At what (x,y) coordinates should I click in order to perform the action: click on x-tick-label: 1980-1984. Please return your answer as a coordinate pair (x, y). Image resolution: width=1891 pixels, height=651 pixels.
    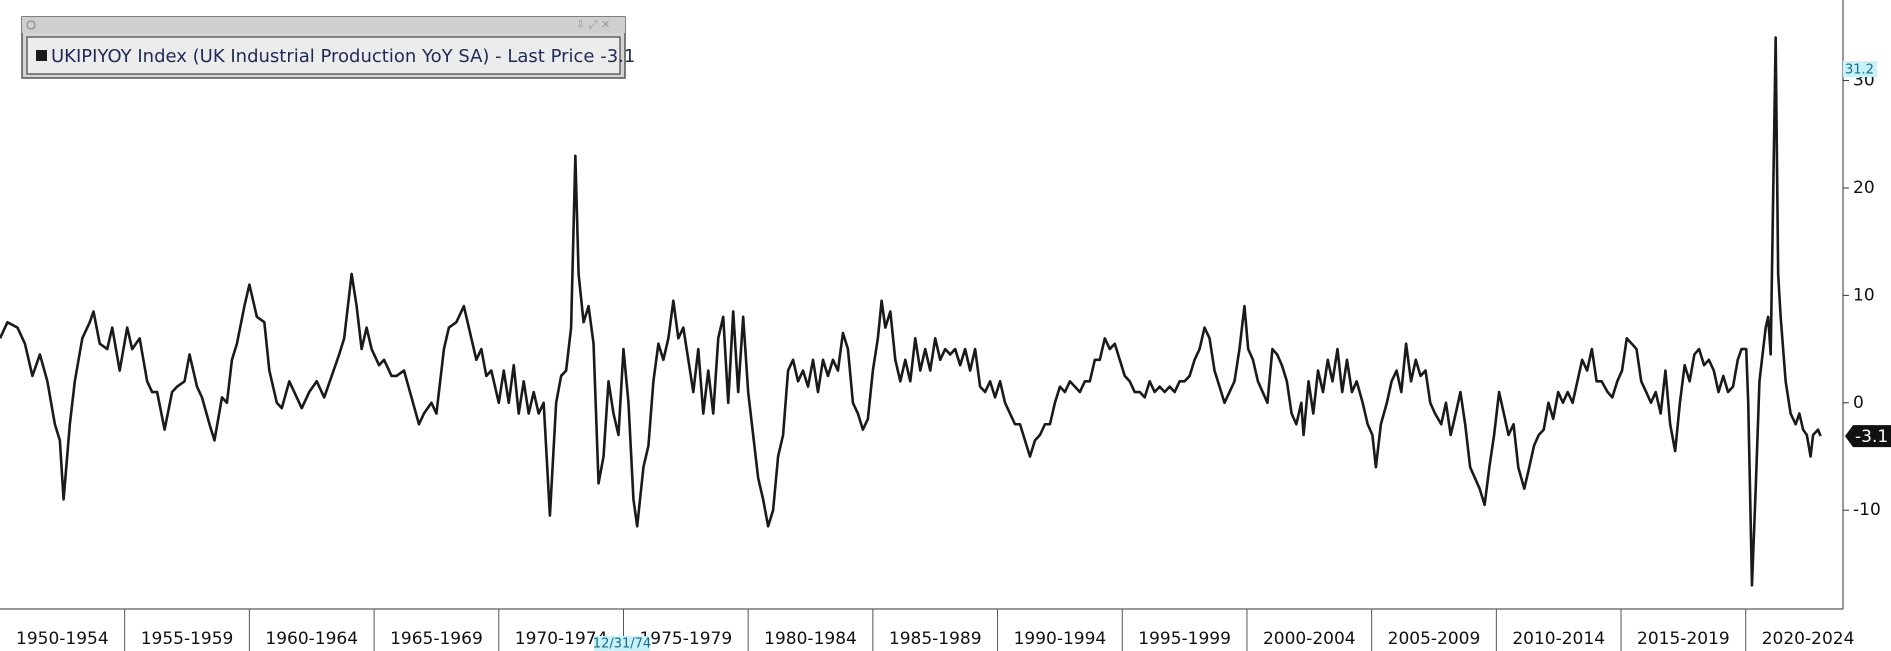
    Looking at the image, I should click on (810, 639).